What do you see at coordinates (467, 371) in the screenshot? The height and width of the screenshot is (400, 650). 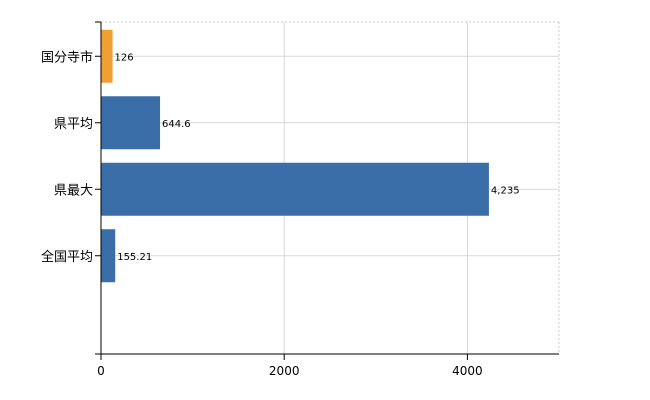 I see `x-tick-label: 4000` at bounding box center [467, 371].